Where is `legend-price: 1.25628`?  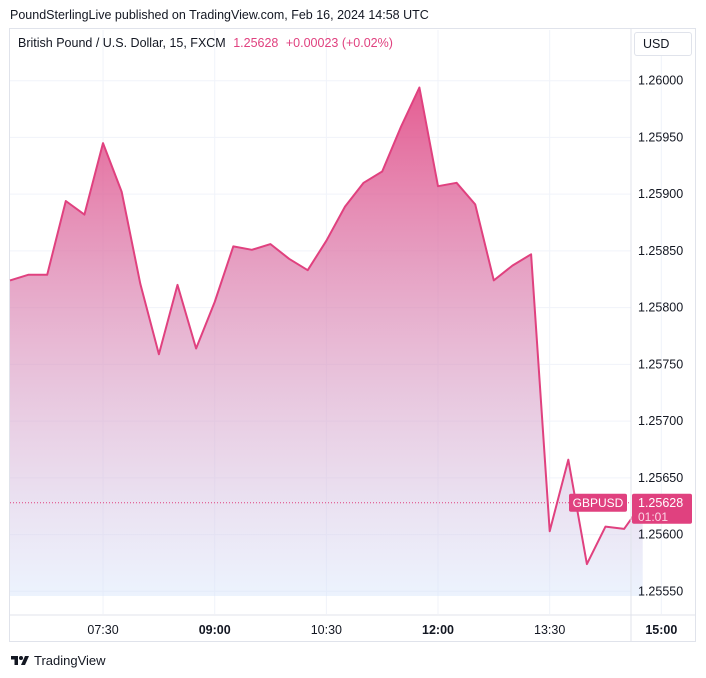 legend-price: 1.25628 is located at coordinates (256, 43).